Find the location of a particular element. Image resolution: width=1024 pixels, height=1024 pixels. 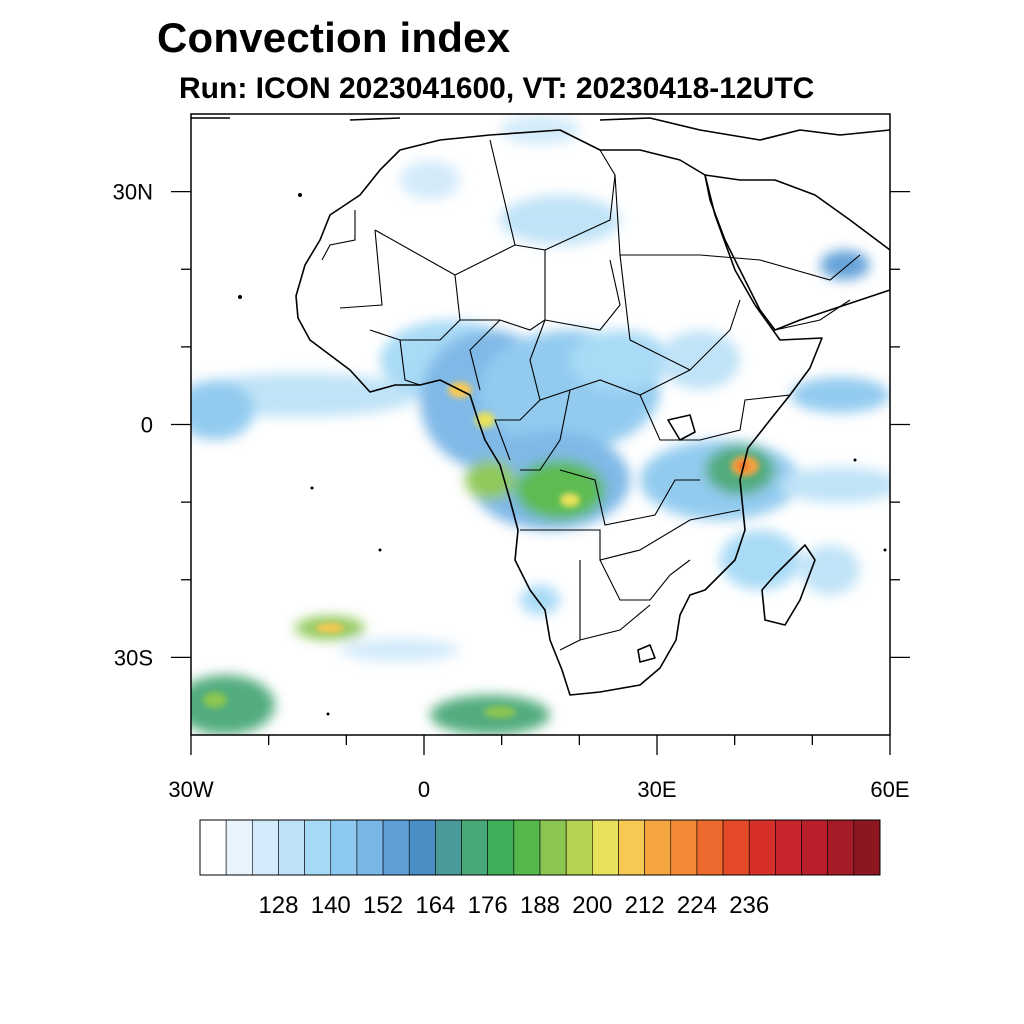

y-tick-label: 30S is located at coordinates (133, 657).